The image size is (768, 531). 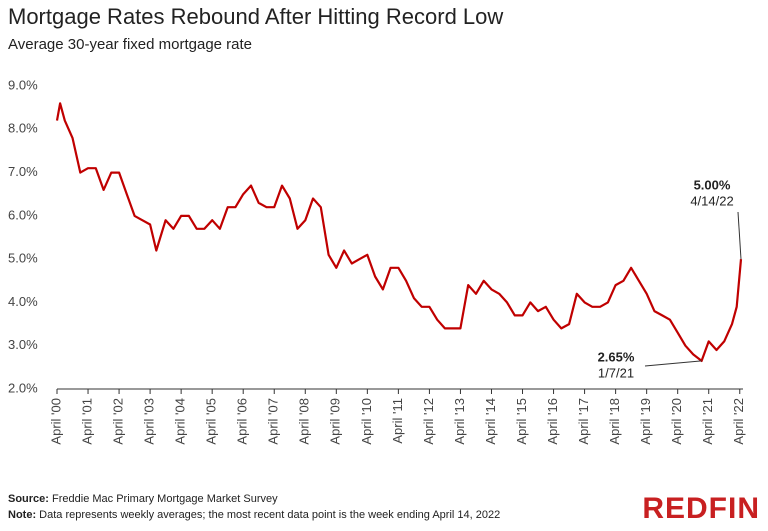 What do you see at coordinates (552, 421) in the screenshot?
I see `x-tick-label: April '16` at bounding box center [552, 421].